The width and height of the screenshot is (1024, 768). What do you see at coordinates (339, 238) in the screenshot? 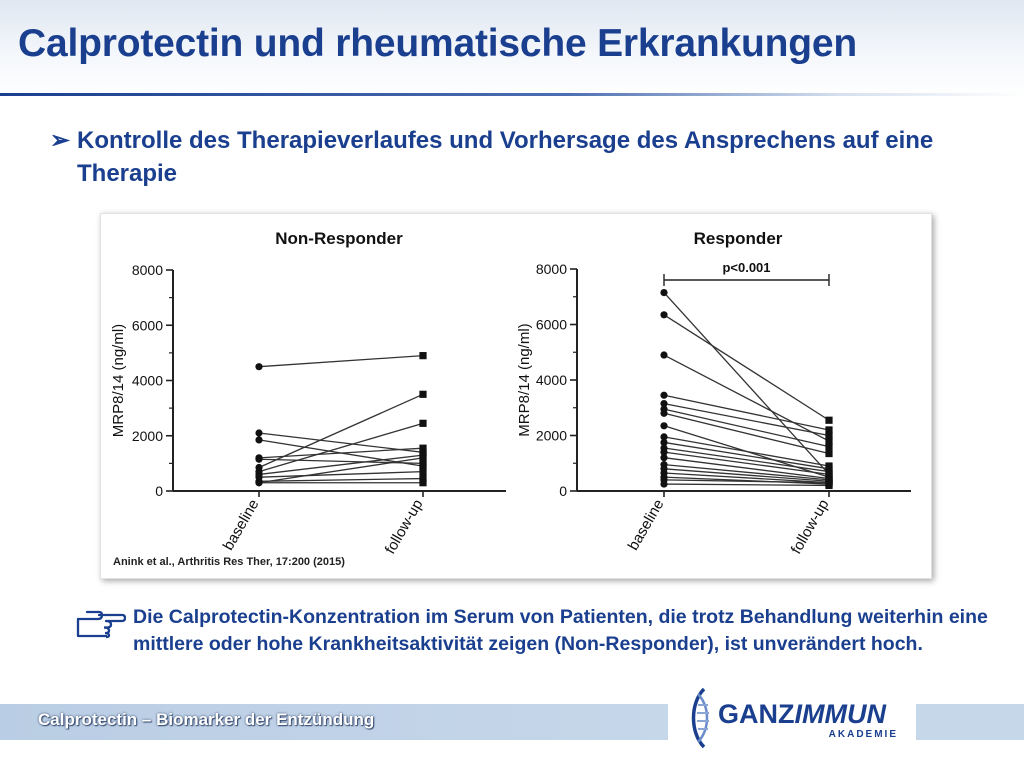
I see `chart-title: Non-Responder` at bounding box center [339, 238].